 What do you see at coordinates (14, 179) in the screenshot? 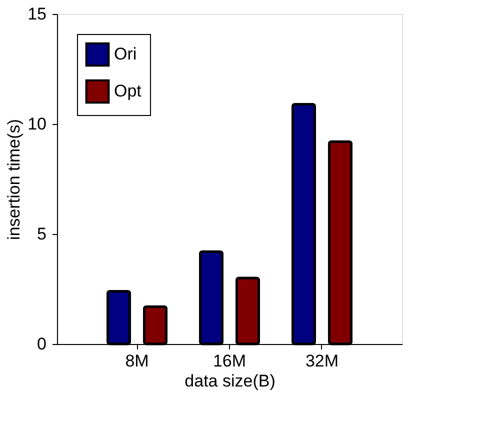
I see `y-axis-title: insertion time(s)` at bounding box center [14, 179].